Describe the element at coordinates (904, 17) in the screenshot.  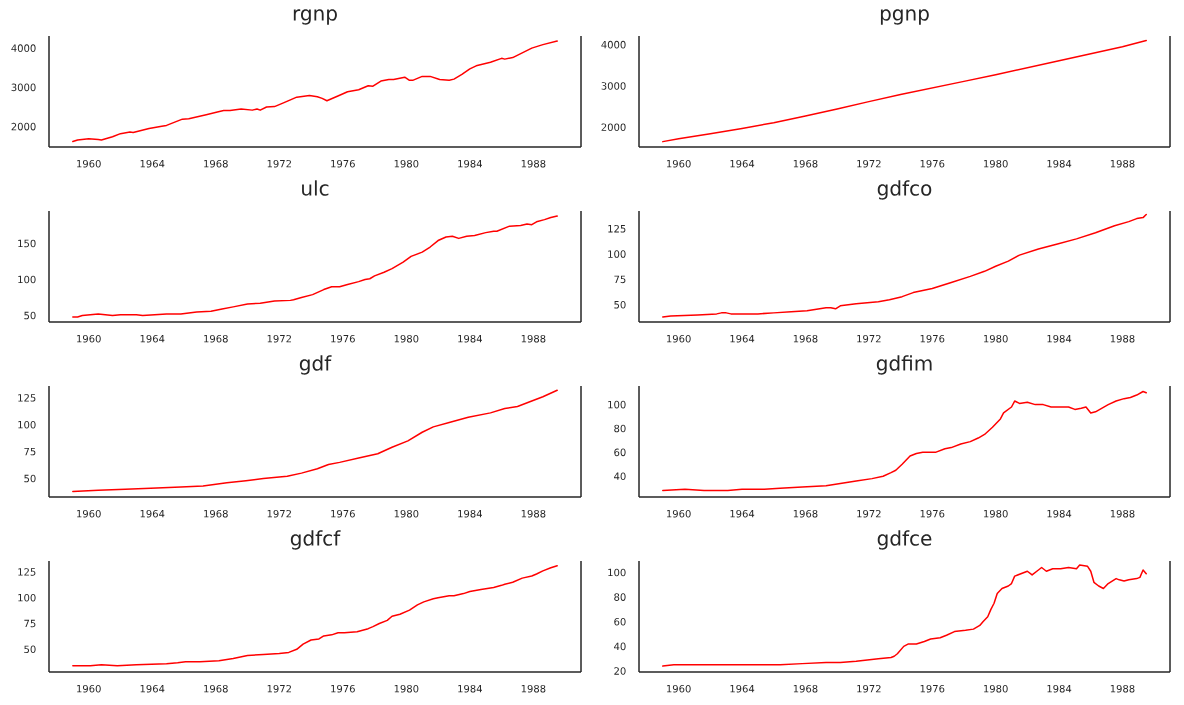
I see `chart-title: pgnp` at that location.